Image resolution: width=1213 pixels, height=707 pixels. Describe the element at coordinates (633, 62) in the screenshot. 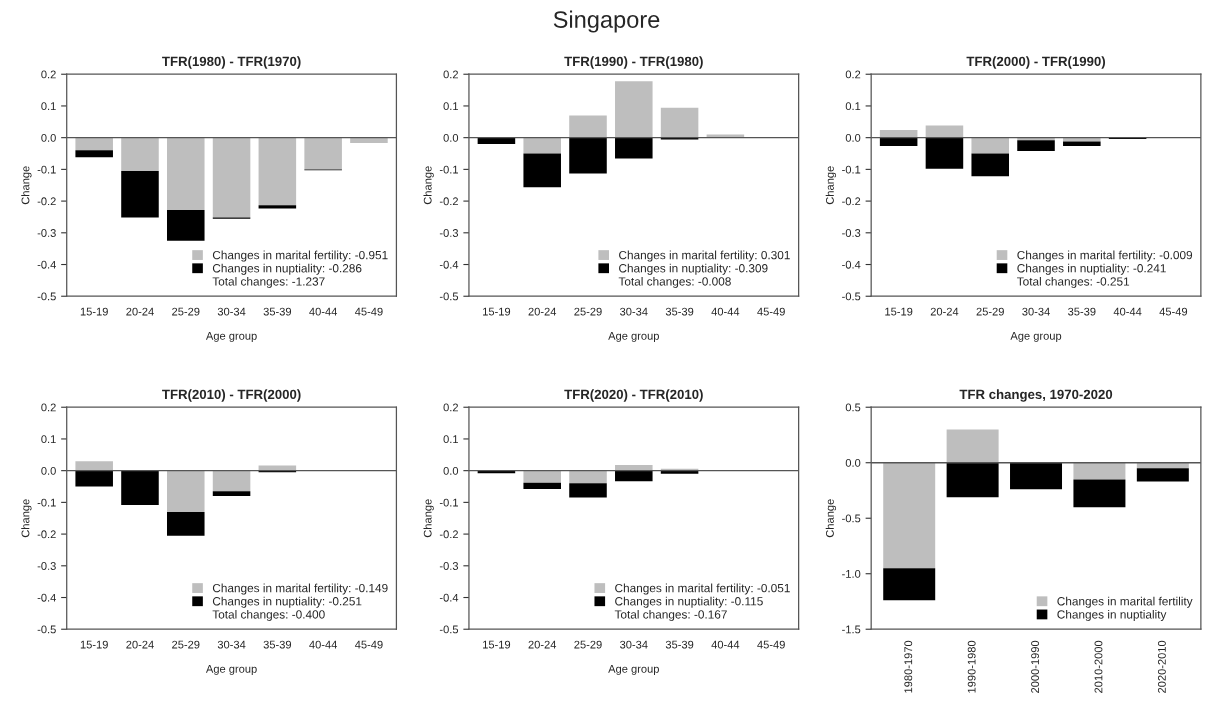

I see `chart-title: TFR(1990) - TFR(1980)` at that location.